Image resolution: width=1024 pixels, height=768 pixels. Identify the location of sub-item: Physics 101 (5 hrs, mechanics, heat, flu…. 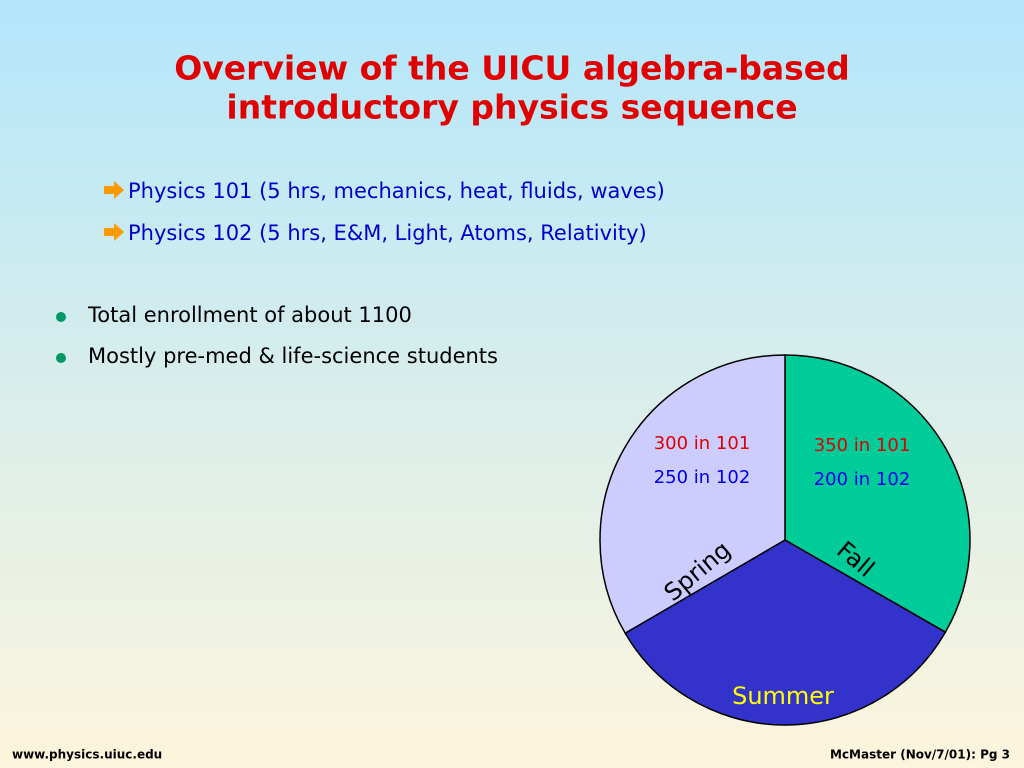
(396, 191).